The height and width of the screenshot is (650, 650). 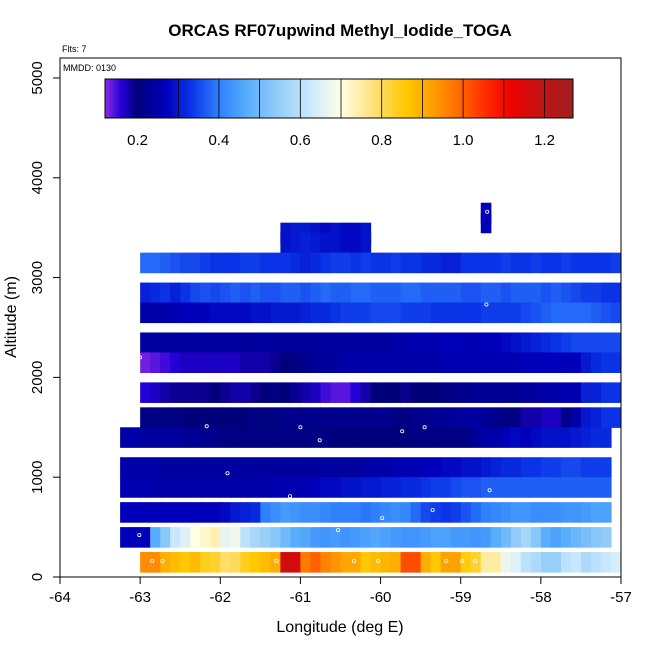 I want to click on x-tick-label: -62, so click(x=220, y=597).